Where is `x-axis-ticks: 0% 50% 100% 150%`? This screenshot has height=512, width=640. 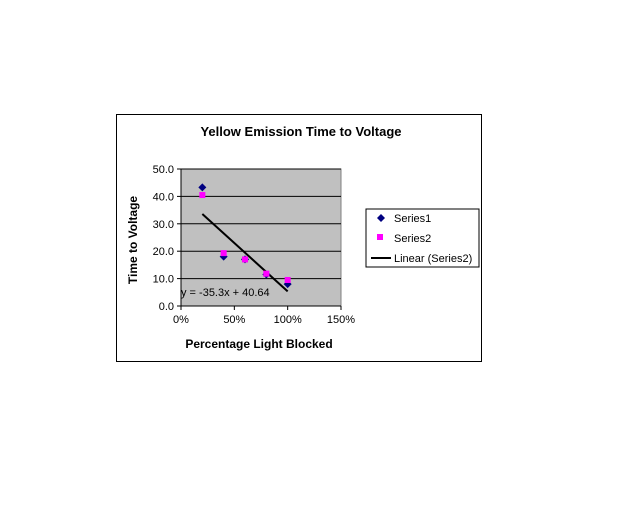
x-axis-ticks: 0% 50% 100% 150% is located at coordinates (264, 316).